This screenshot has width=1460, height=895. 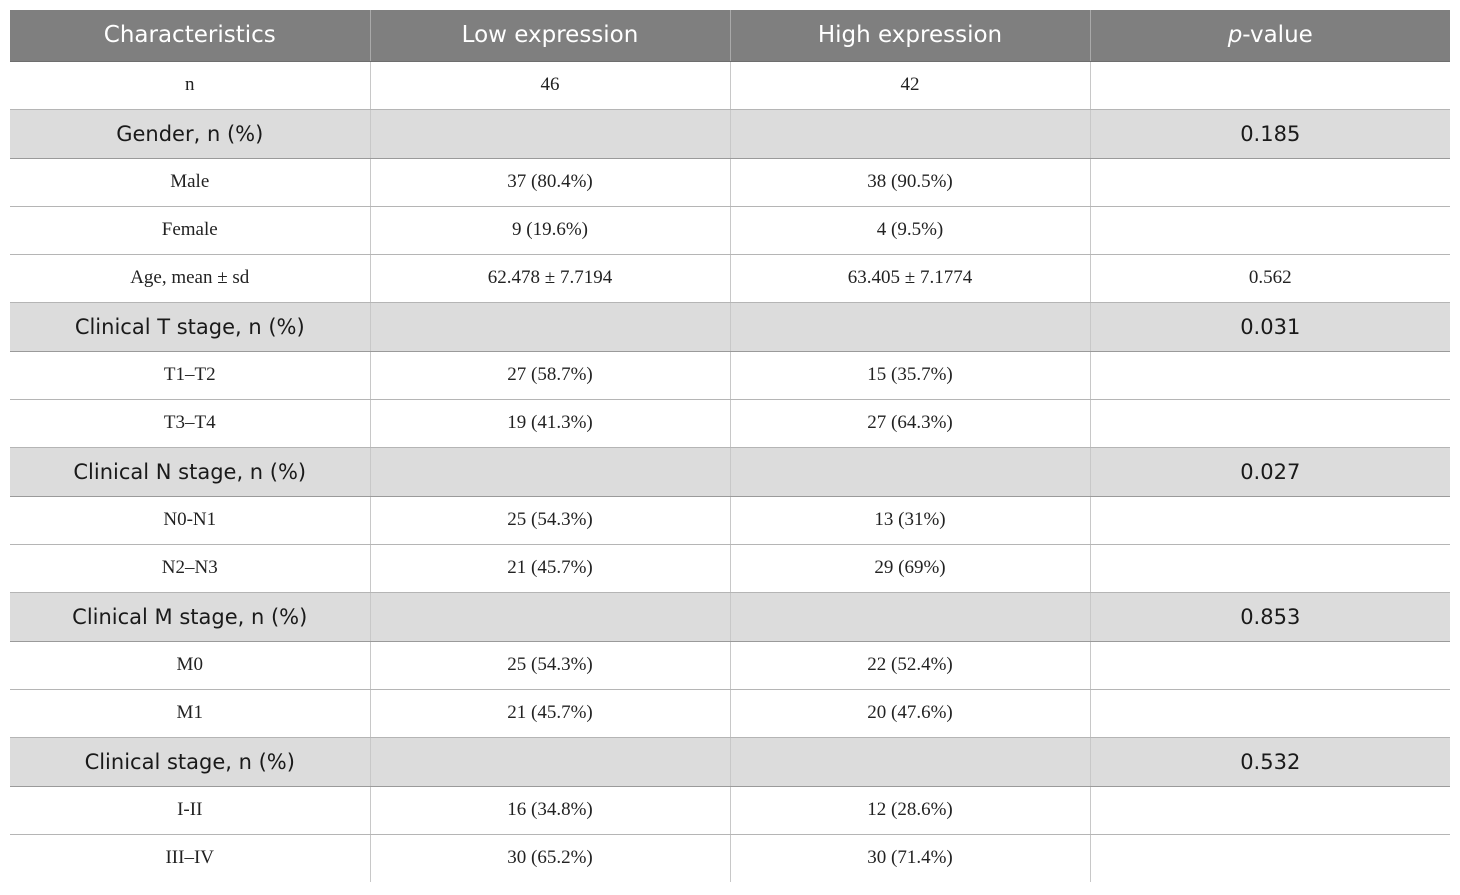 I want to click on group-row: Clinical M stage, n (%) 0.853, so click(x=730, y=616).